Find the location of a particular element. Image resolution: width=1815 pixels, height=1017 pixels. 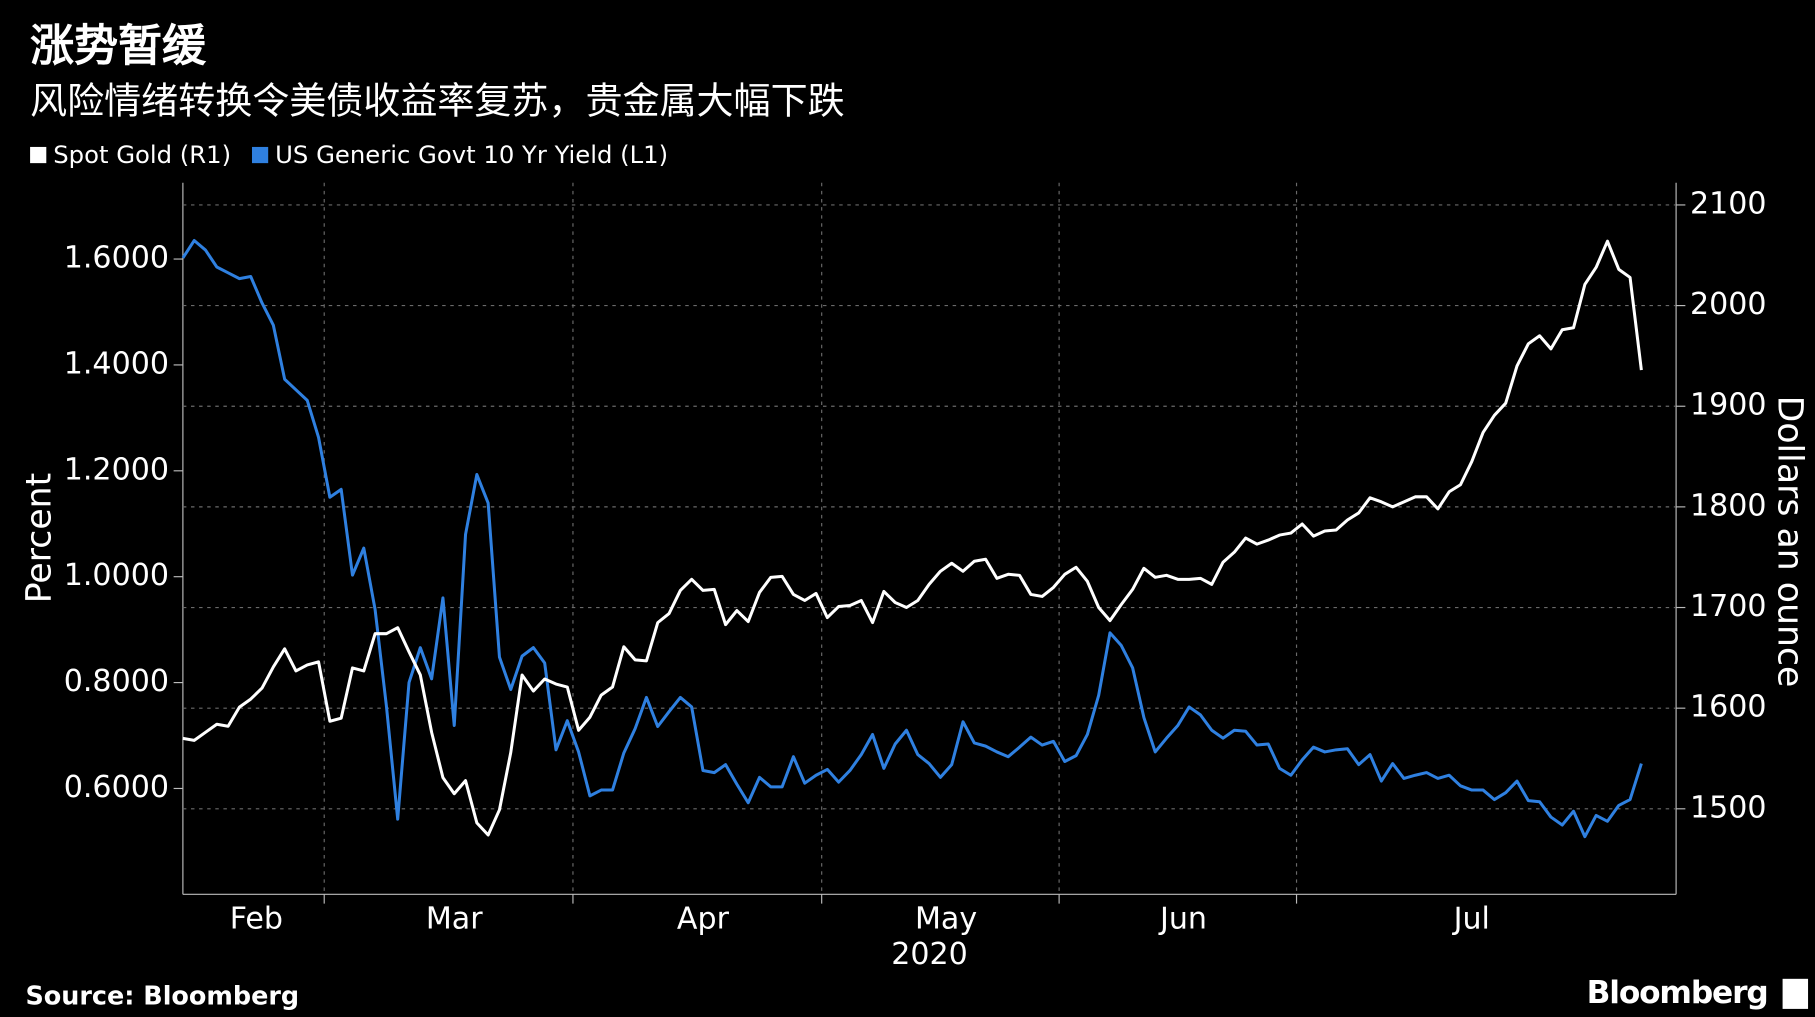

y2-tick-label: 1700 is located at coordinates (1728, 606).